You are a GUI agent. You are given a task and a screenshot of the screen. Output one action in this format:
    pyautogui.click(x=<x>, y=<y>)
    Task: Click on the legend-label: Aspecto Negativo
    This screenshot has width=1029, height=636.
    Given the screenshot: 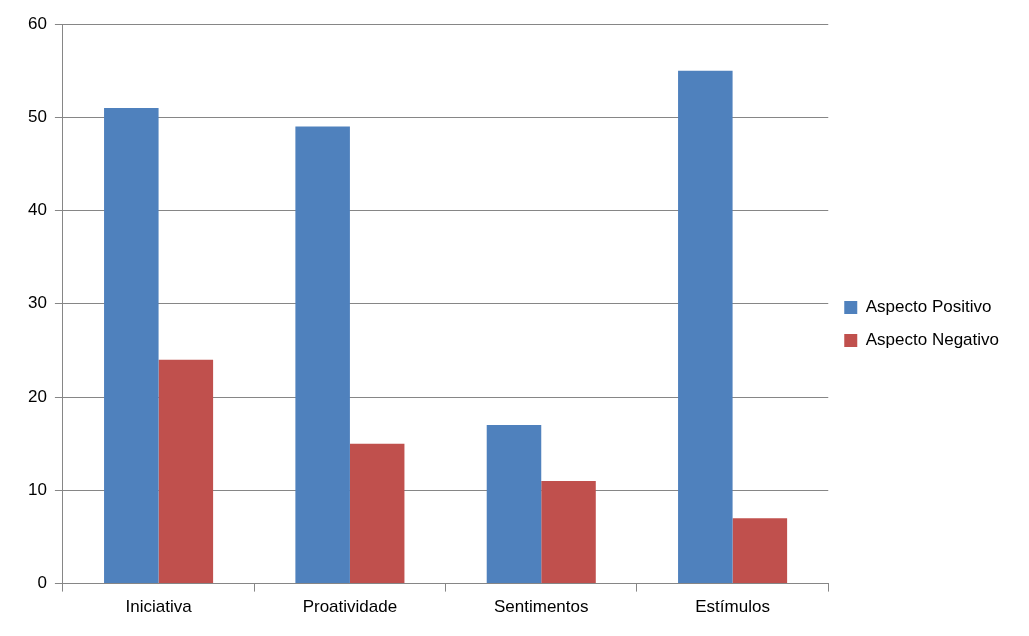 What is the action you would take?
    pyautogui.click(x=932, y=340)
    